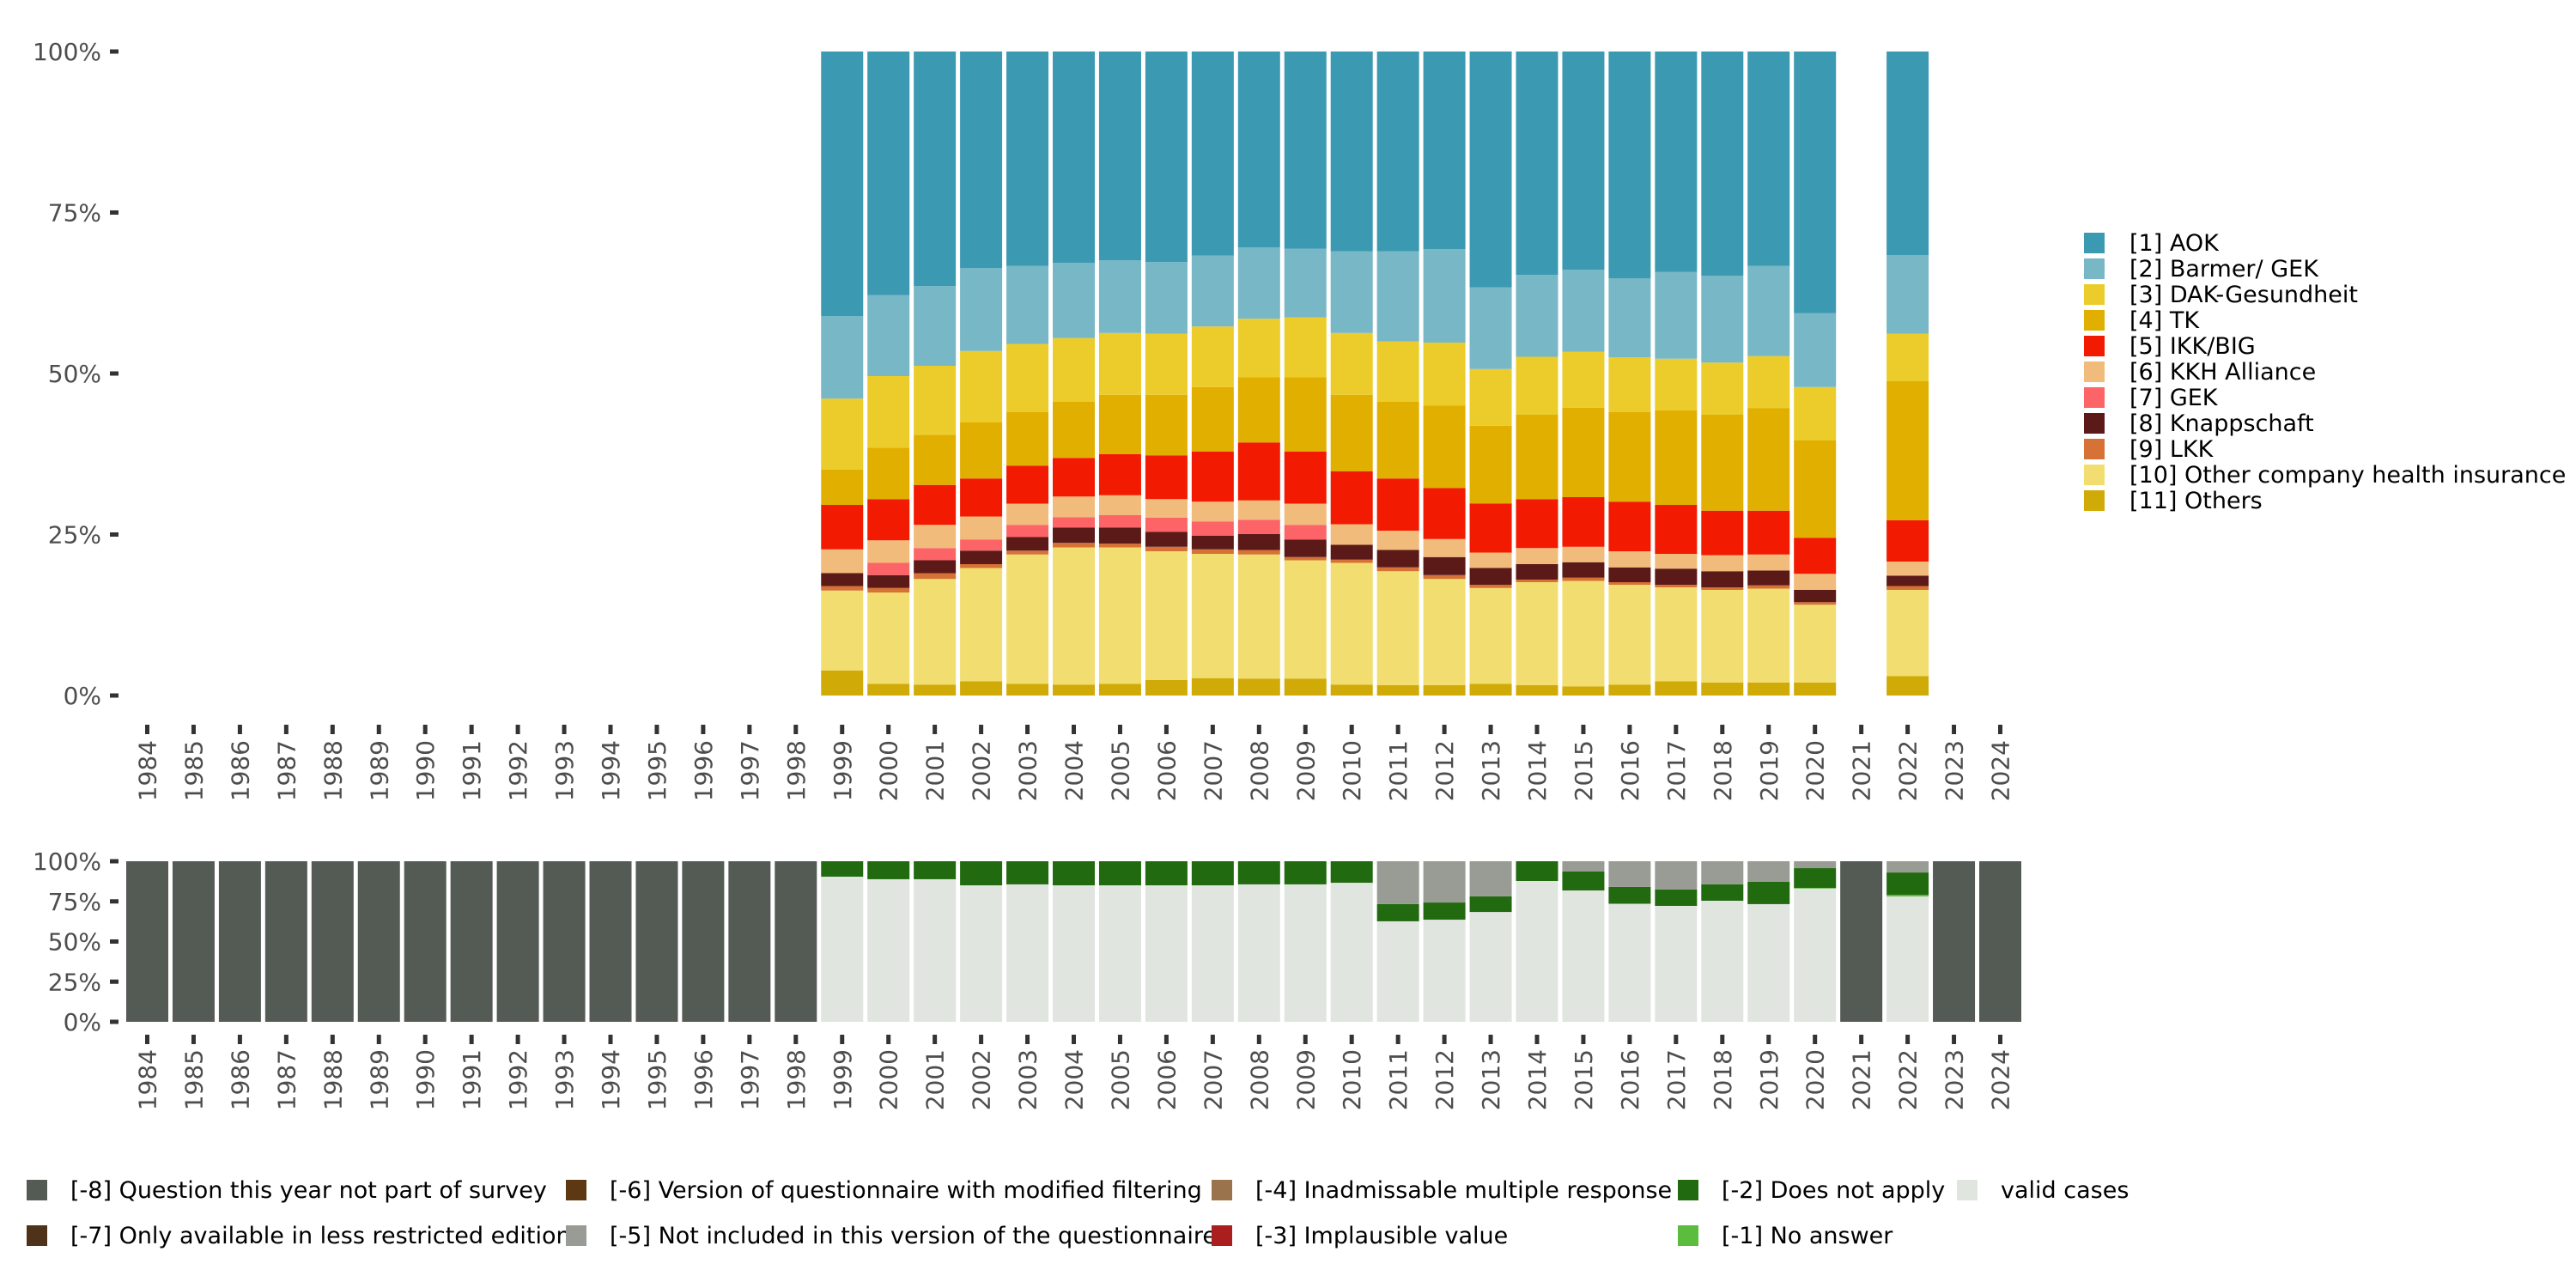  What do you see at coordinates (1352, 770) in the screenshot?
I see `x-tick-label: 2010` at bounding box center [1352, 770].